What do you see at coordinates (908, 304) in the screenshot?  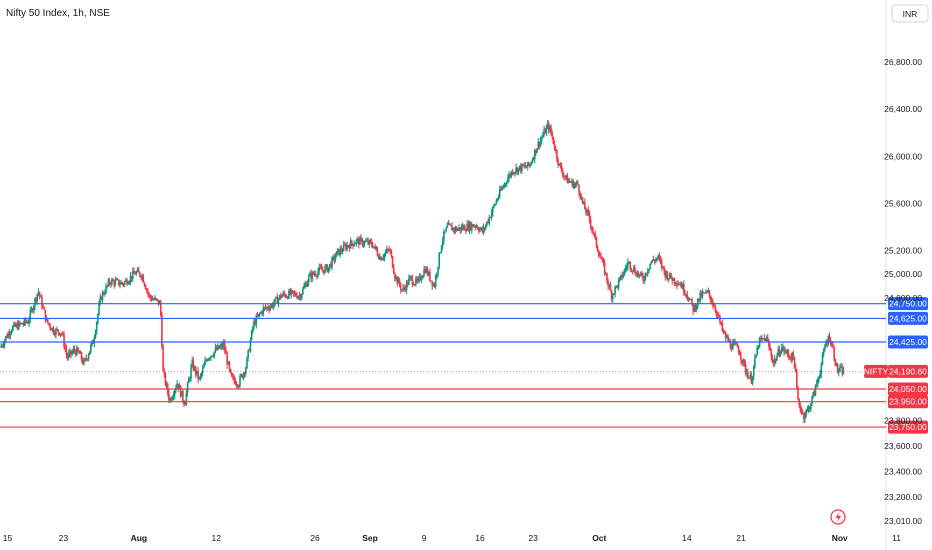 I see `level-label: 24,750.00` at bounding box center [908, 304].